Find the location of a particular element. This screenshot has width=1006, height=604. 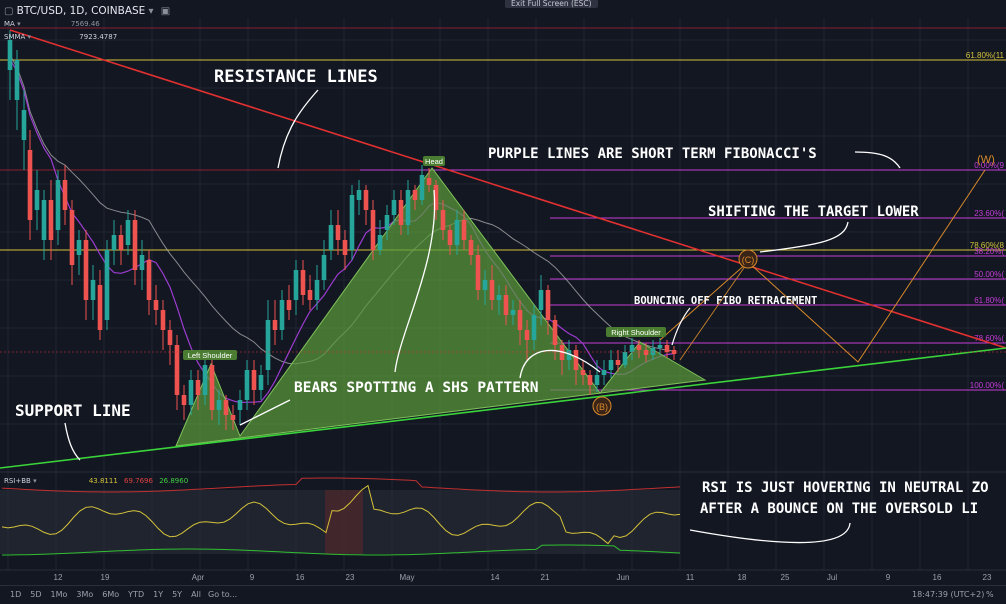

bouncing-annotation: BOUNCING OFF FIBO RETRACEMENT is located at coordinates (725, 301).